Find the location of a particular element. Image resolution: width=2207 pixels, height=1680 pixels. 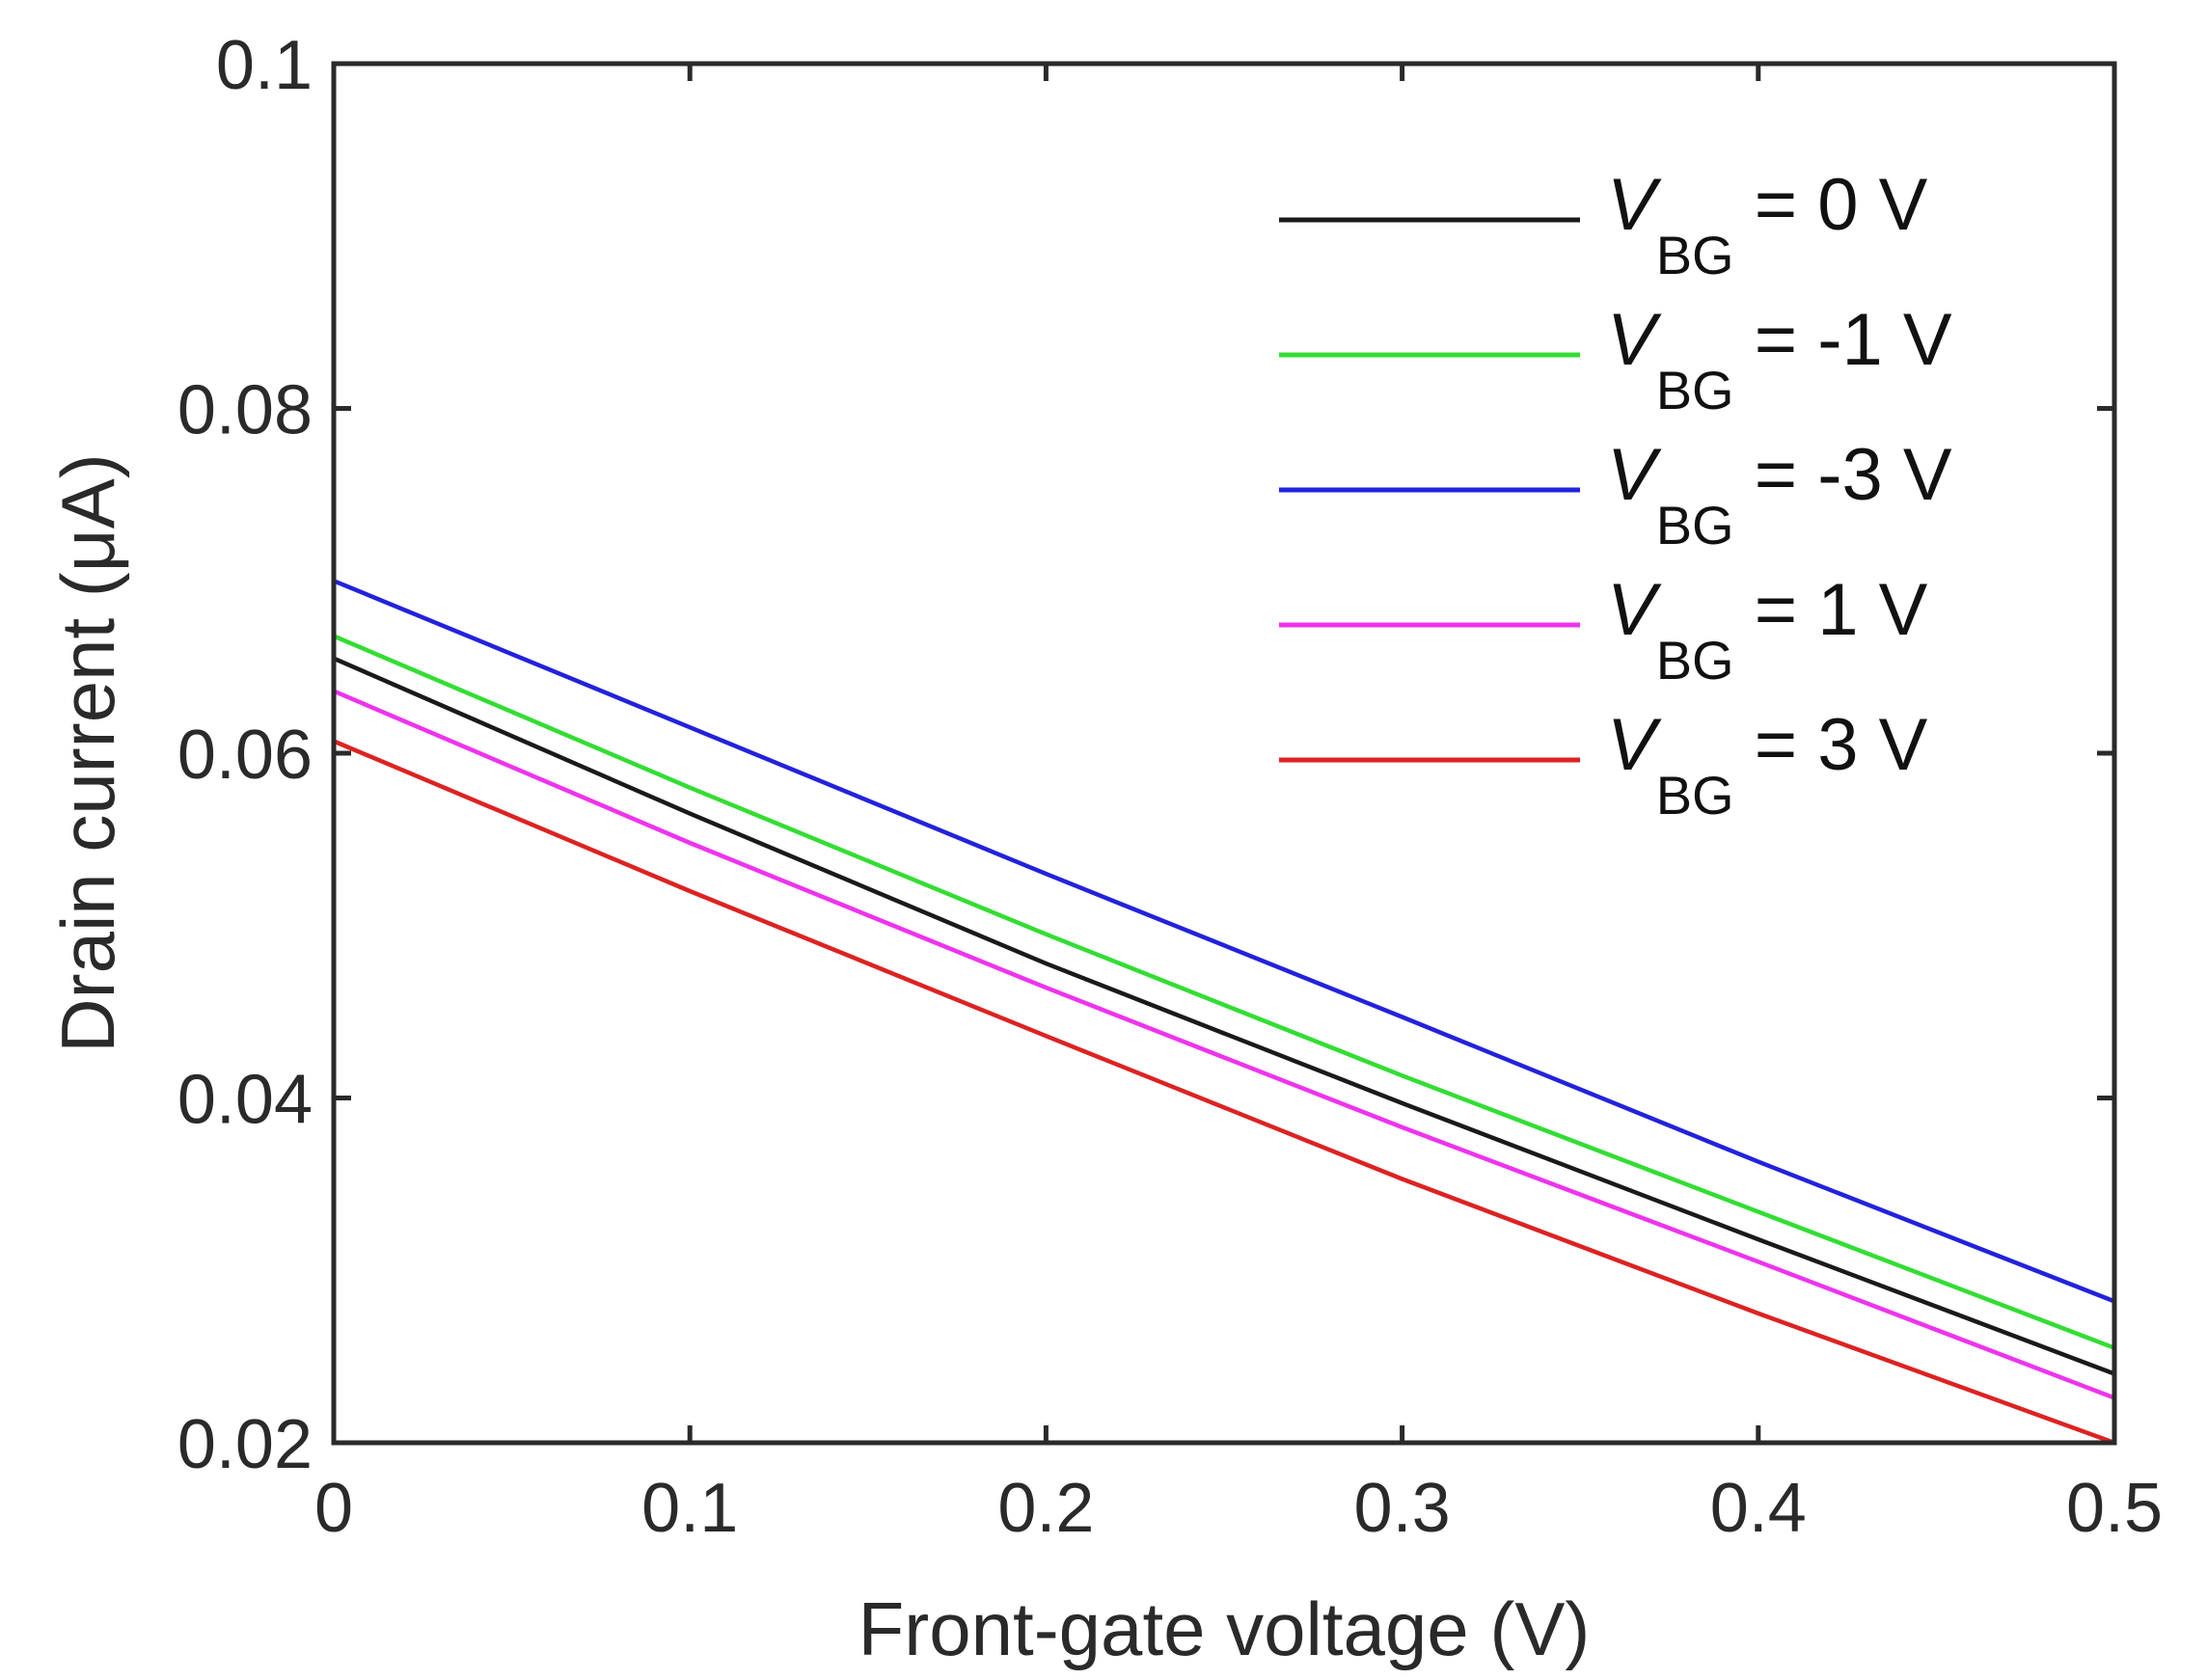

y-tick-label-4: 0.1 is located at coordinates (264, 66).